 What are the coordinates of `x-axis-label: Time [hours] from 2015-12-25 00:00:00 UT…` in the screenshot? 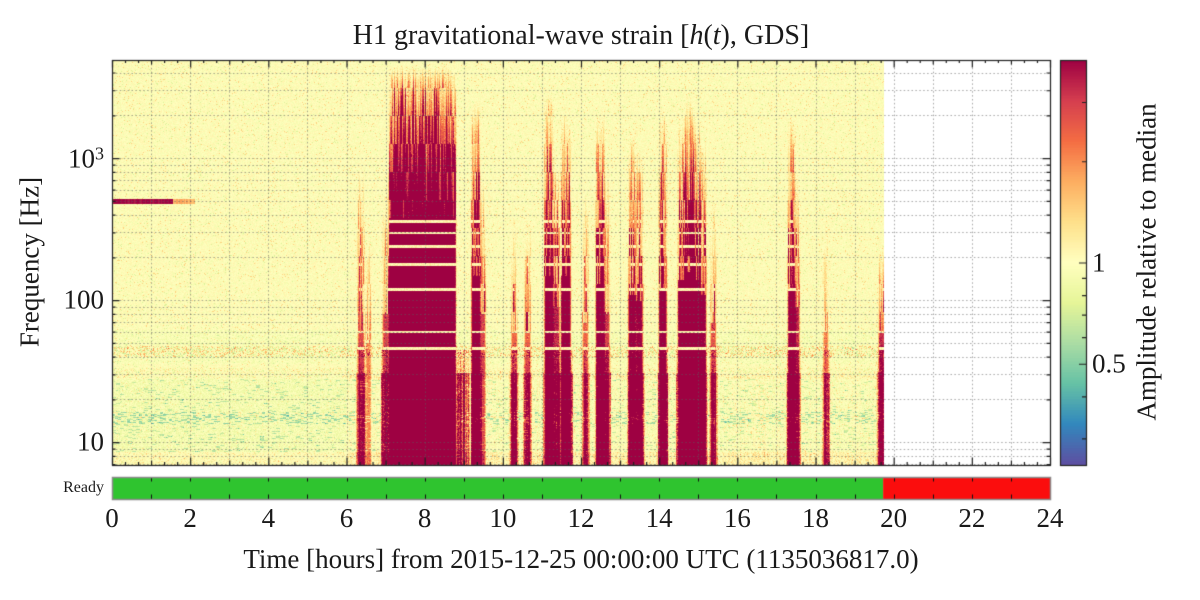 It's located at (581, 559).